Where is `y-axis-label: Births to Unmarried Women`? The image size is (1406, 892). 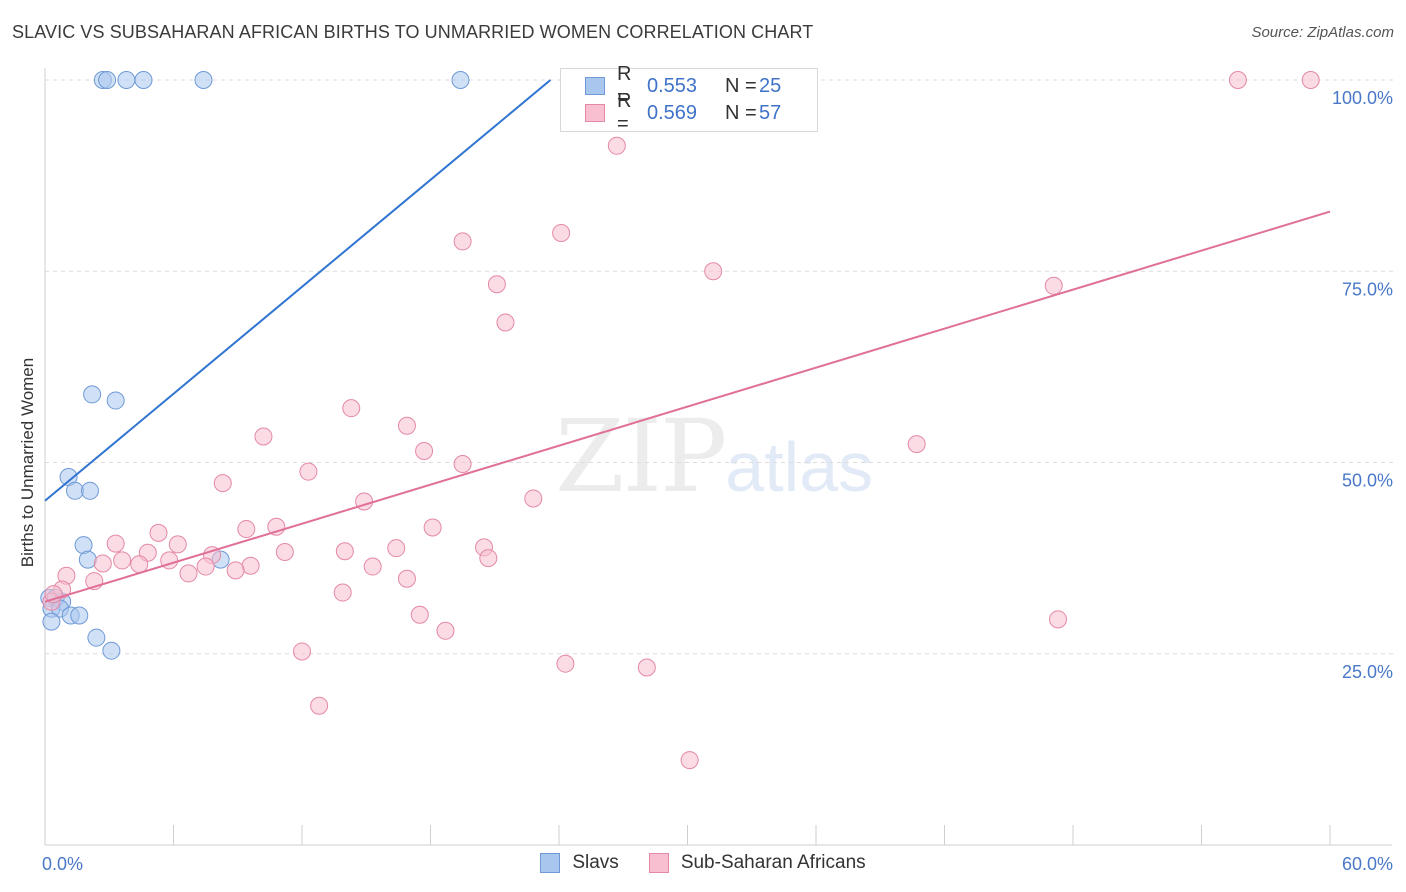 y-axis-label: Births to Unmarried Women is located at coordinates (27, 462).